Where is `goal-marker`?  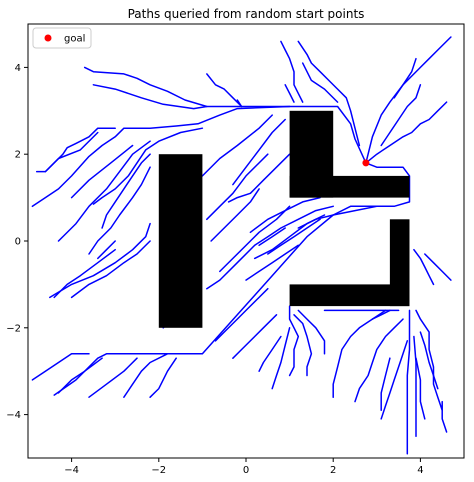
goal-marker is located at coordinates (366, 163).